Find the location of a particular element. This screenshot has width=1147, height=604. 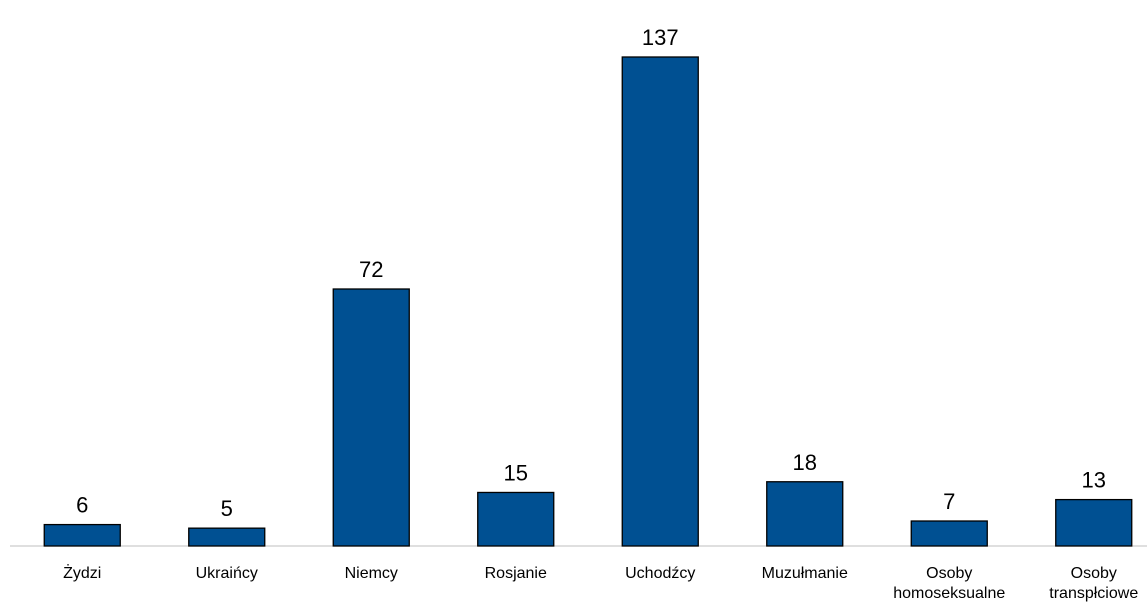

category-label: Niemcy is located at coordinates (371, 573).